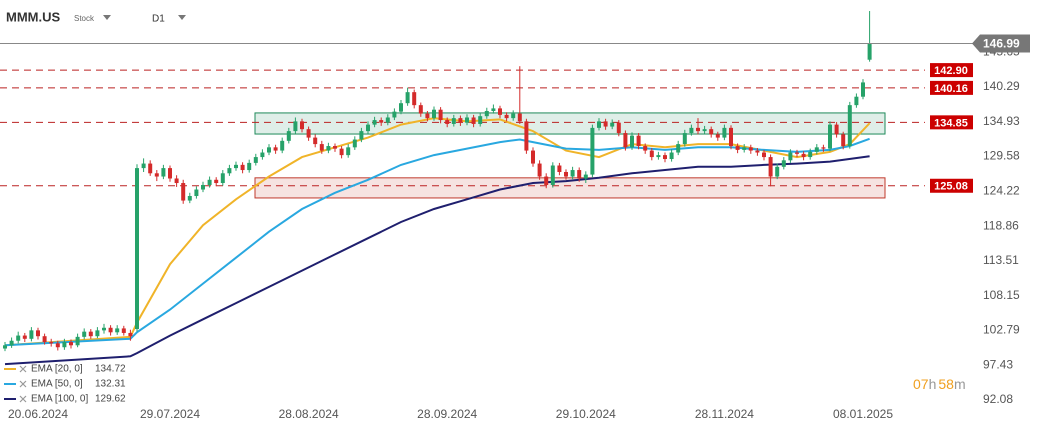 This screenshot has width=1041, height=431. I want to click on symbol-dropdown, so click(107, 17).